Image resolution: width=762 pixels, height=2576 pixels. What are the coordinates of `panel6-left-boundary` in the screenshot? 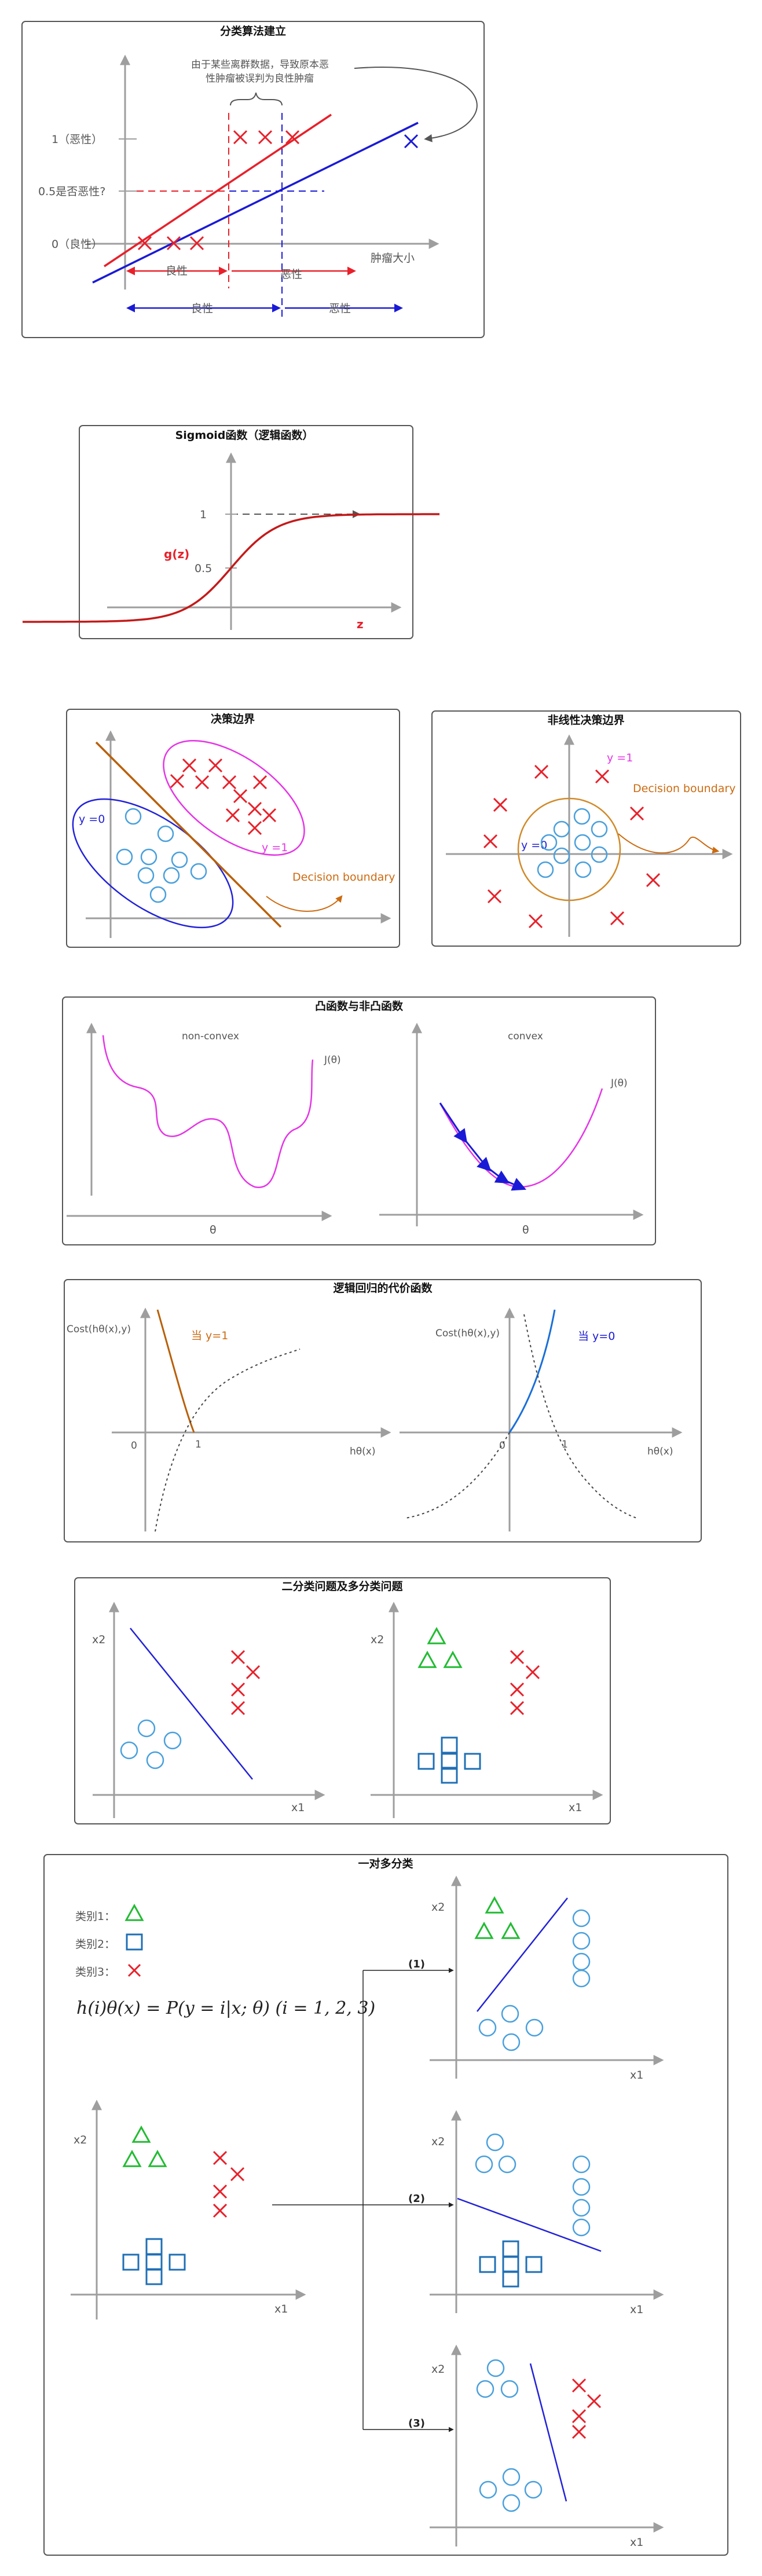 It's located at (191, 1704).